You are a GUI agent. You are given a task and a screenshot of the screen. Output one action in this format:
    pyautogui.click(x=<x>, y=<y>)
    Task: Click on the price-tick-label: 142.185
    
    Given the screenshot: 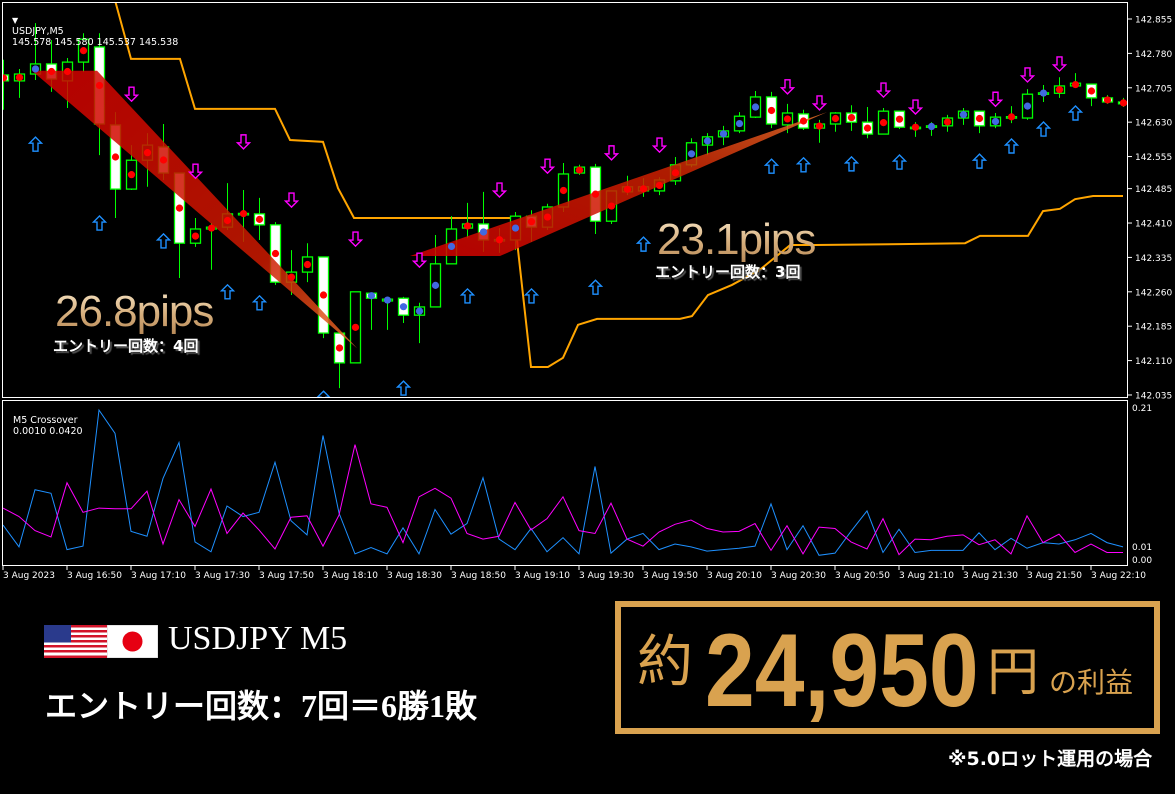 What is the action you would take?
    pyautogui.click(x=1153, y=328)
    